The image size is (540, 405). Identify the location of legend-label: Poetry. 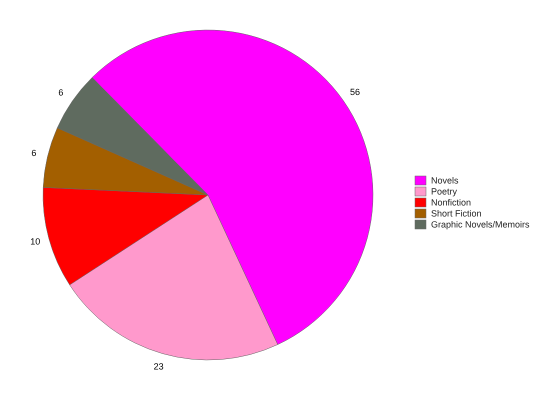
(444, 191).